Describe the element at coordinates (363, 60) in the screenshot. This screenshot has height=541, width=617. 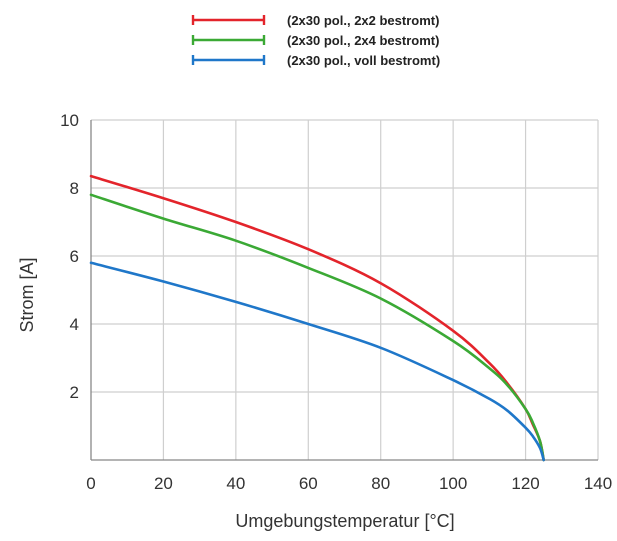
I see `legend-label: (2x30 pol., voll bestromt)` at that location.